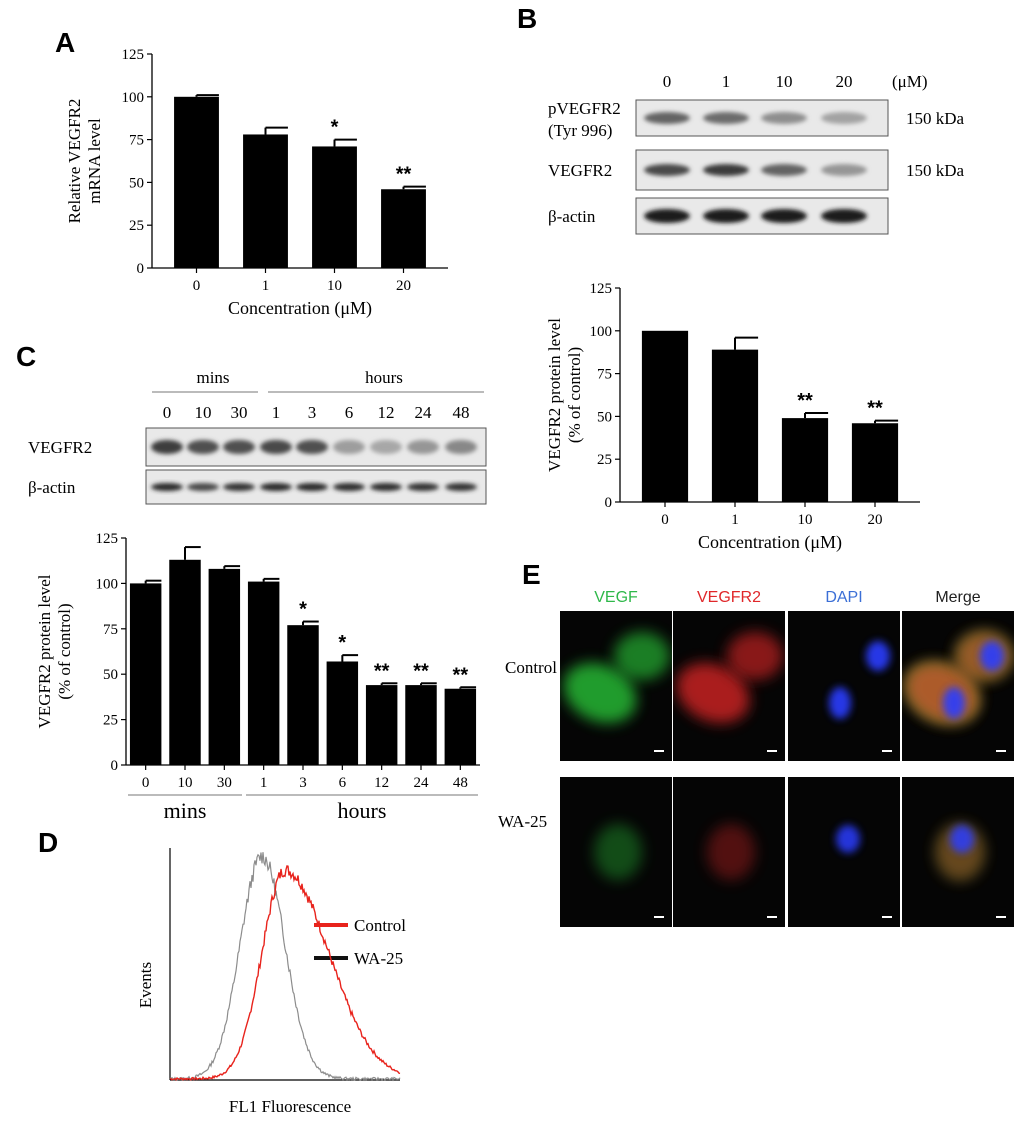  Describe the element at coordinates (957, 597) in the screenshot. I see `channel-label-merge: Merge` at that location.